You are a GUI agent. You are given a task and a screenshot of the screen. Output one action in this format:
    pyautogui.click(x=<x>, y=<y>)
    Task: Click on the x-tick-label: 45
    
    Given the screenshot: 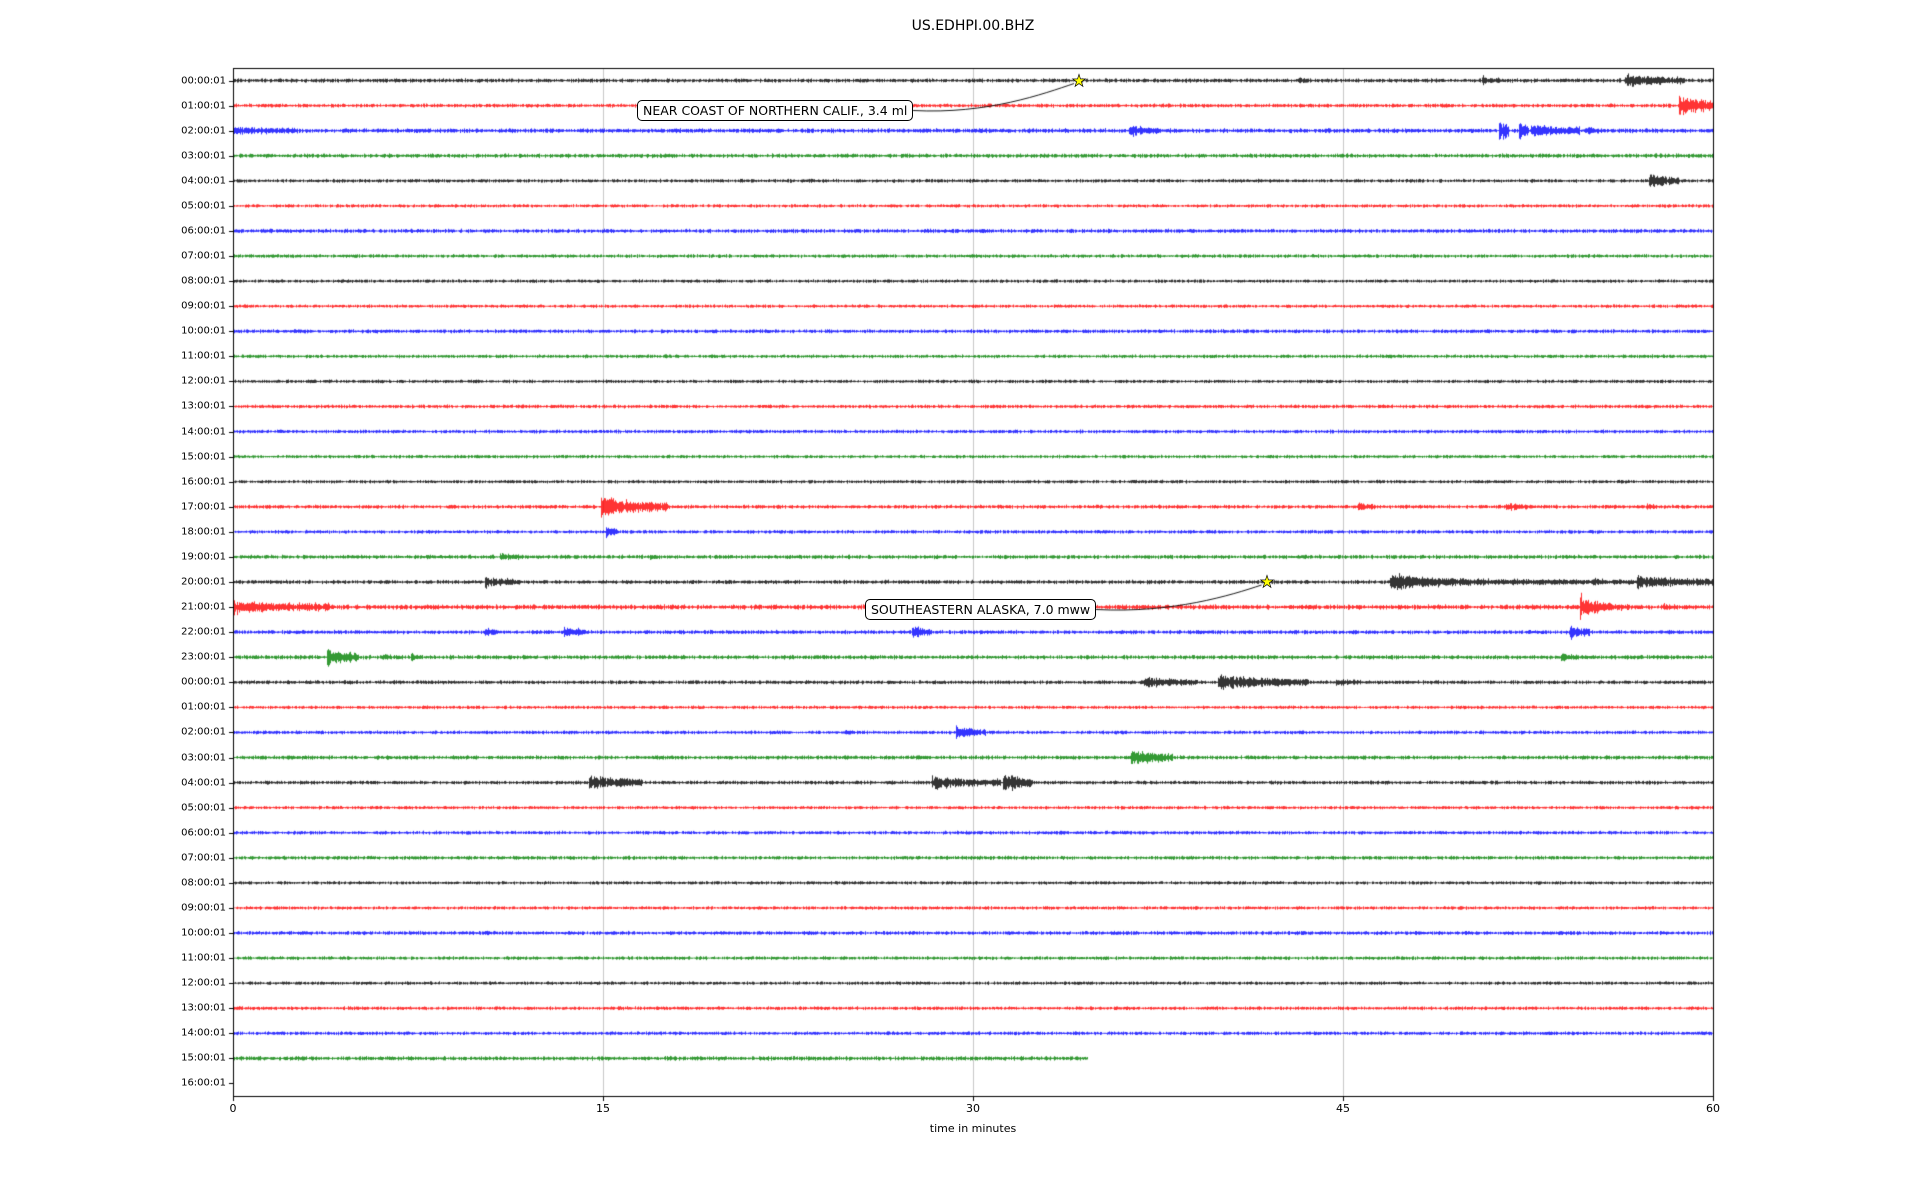 What is the action you would take?
    pyautogui.click(x=1343, y=1108)
    